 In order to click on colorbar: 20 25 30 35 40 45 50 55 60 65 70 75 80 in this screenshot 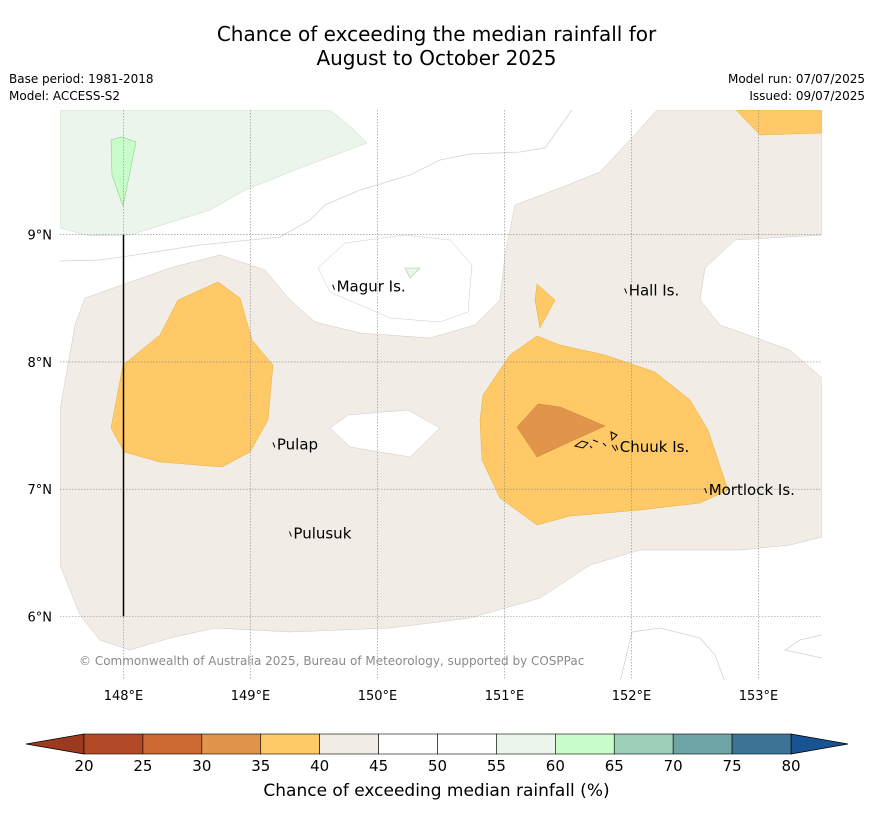, I will do `click(437, 754)`.